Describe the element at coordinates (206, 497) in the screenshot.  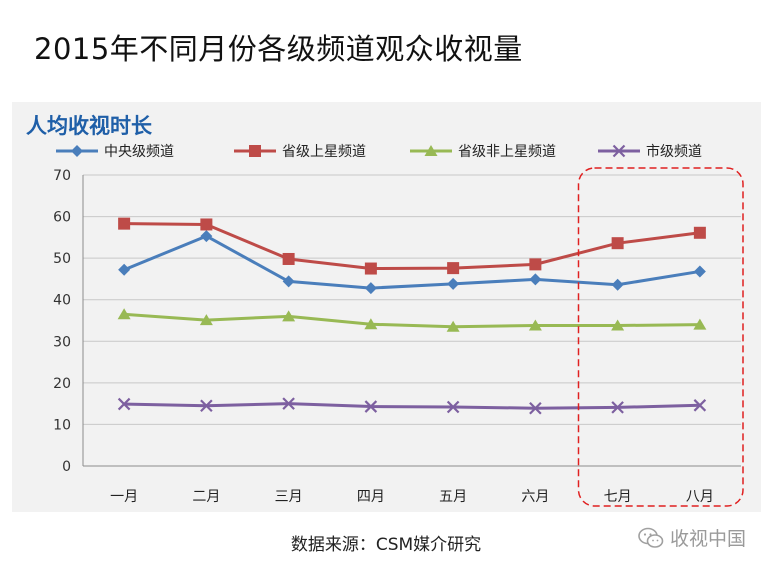
I see `x-tick-label: 二月` at that location.